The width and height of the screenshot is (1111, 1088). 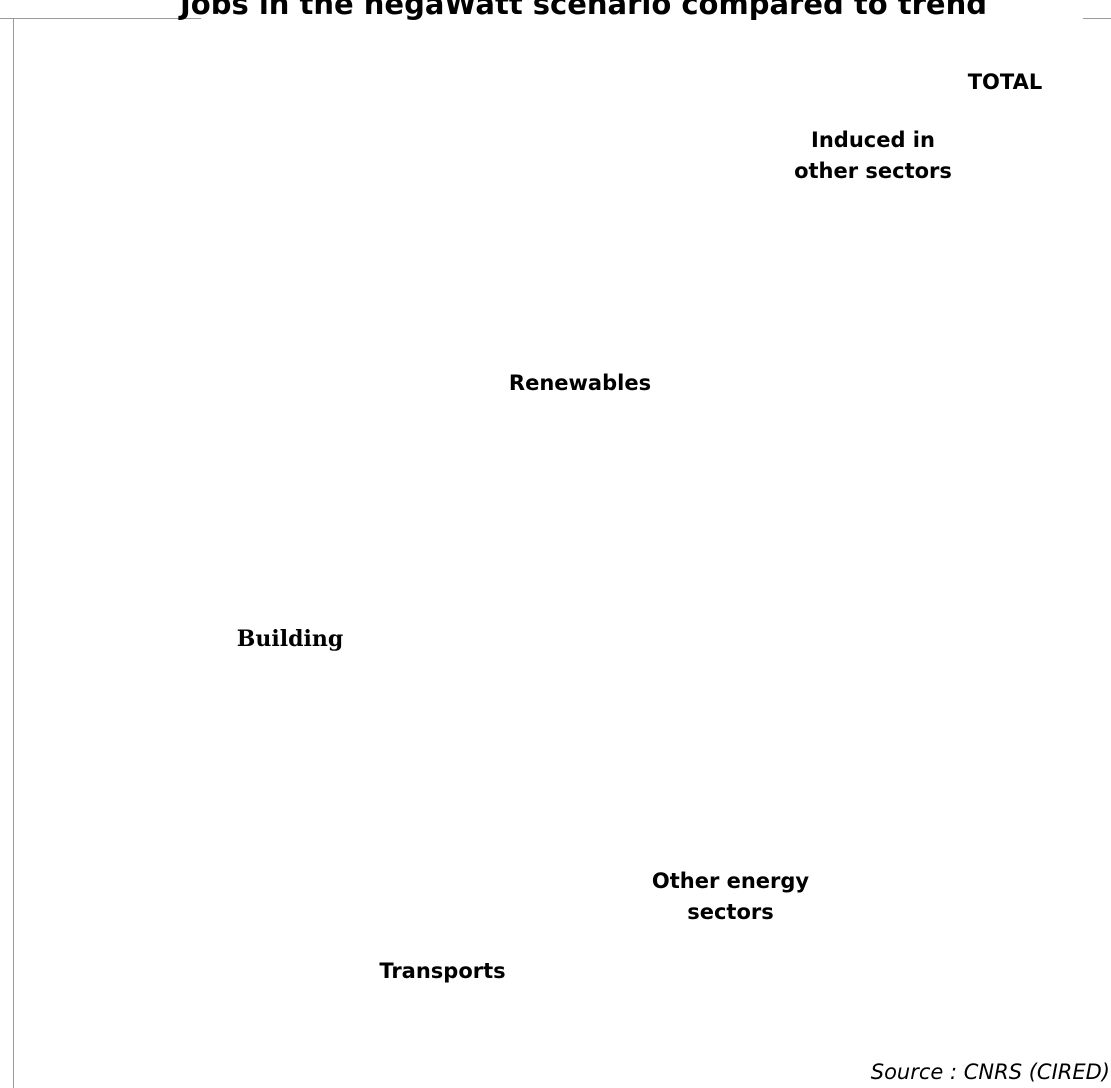 I want to click on series-label-induced-in-other-sectors: Induced in other sectors, so click(x=873, y=155).